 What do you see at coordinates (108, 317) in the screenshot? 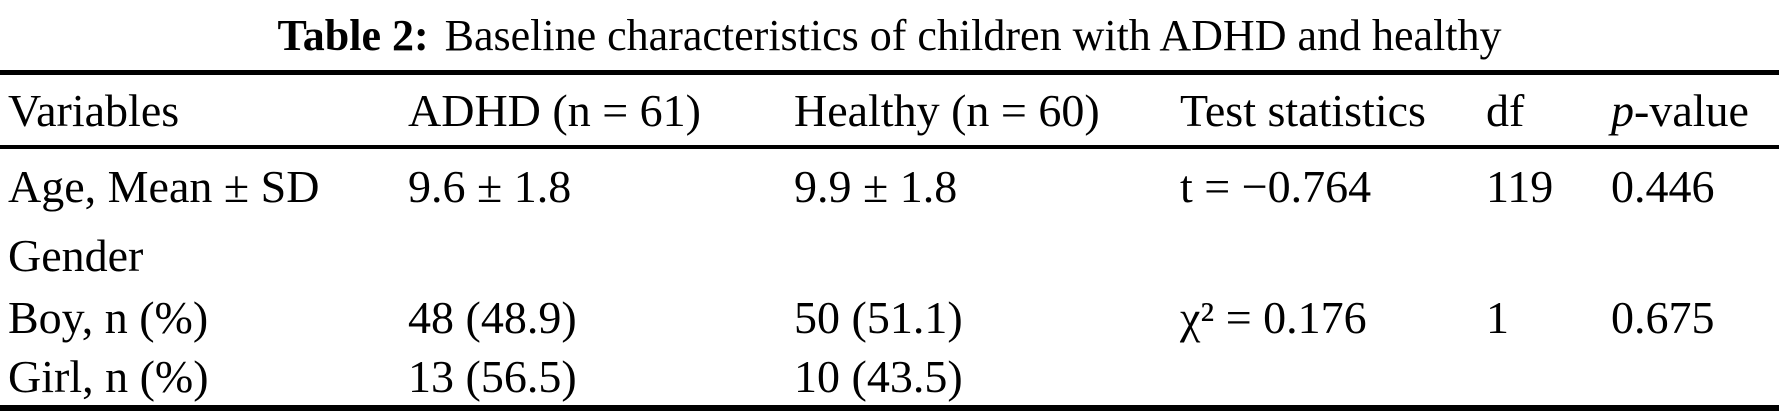
I see `table-cell: Boy, n (%)` at bounding box center [108, 317].